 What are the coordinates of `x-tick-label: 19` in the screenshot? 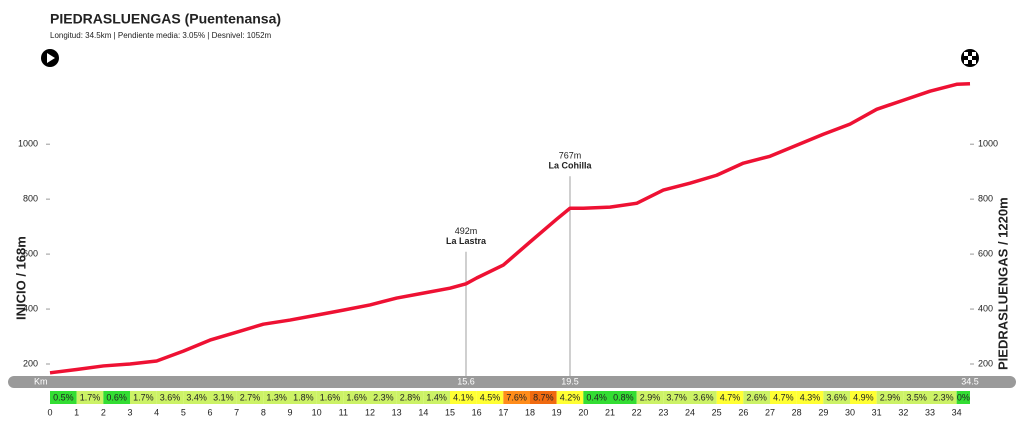 It's located at (557, 412).